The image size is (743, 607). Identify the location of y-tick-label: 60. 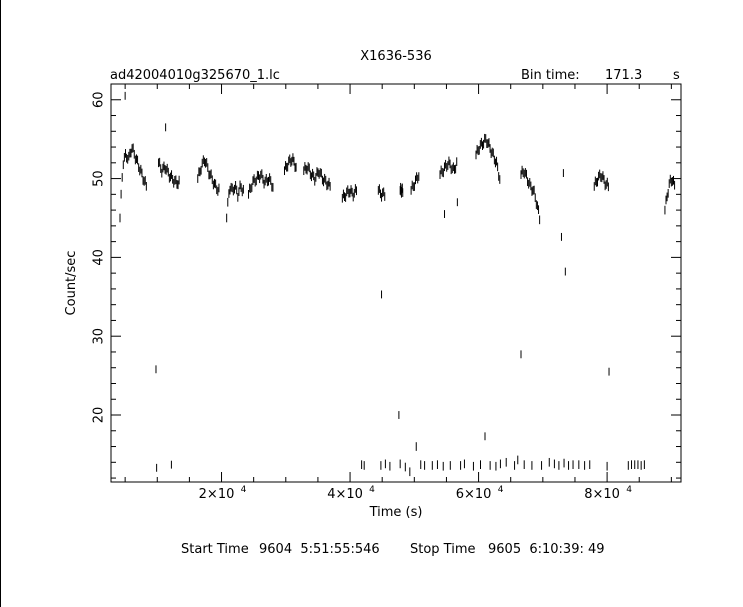
(99, 99).